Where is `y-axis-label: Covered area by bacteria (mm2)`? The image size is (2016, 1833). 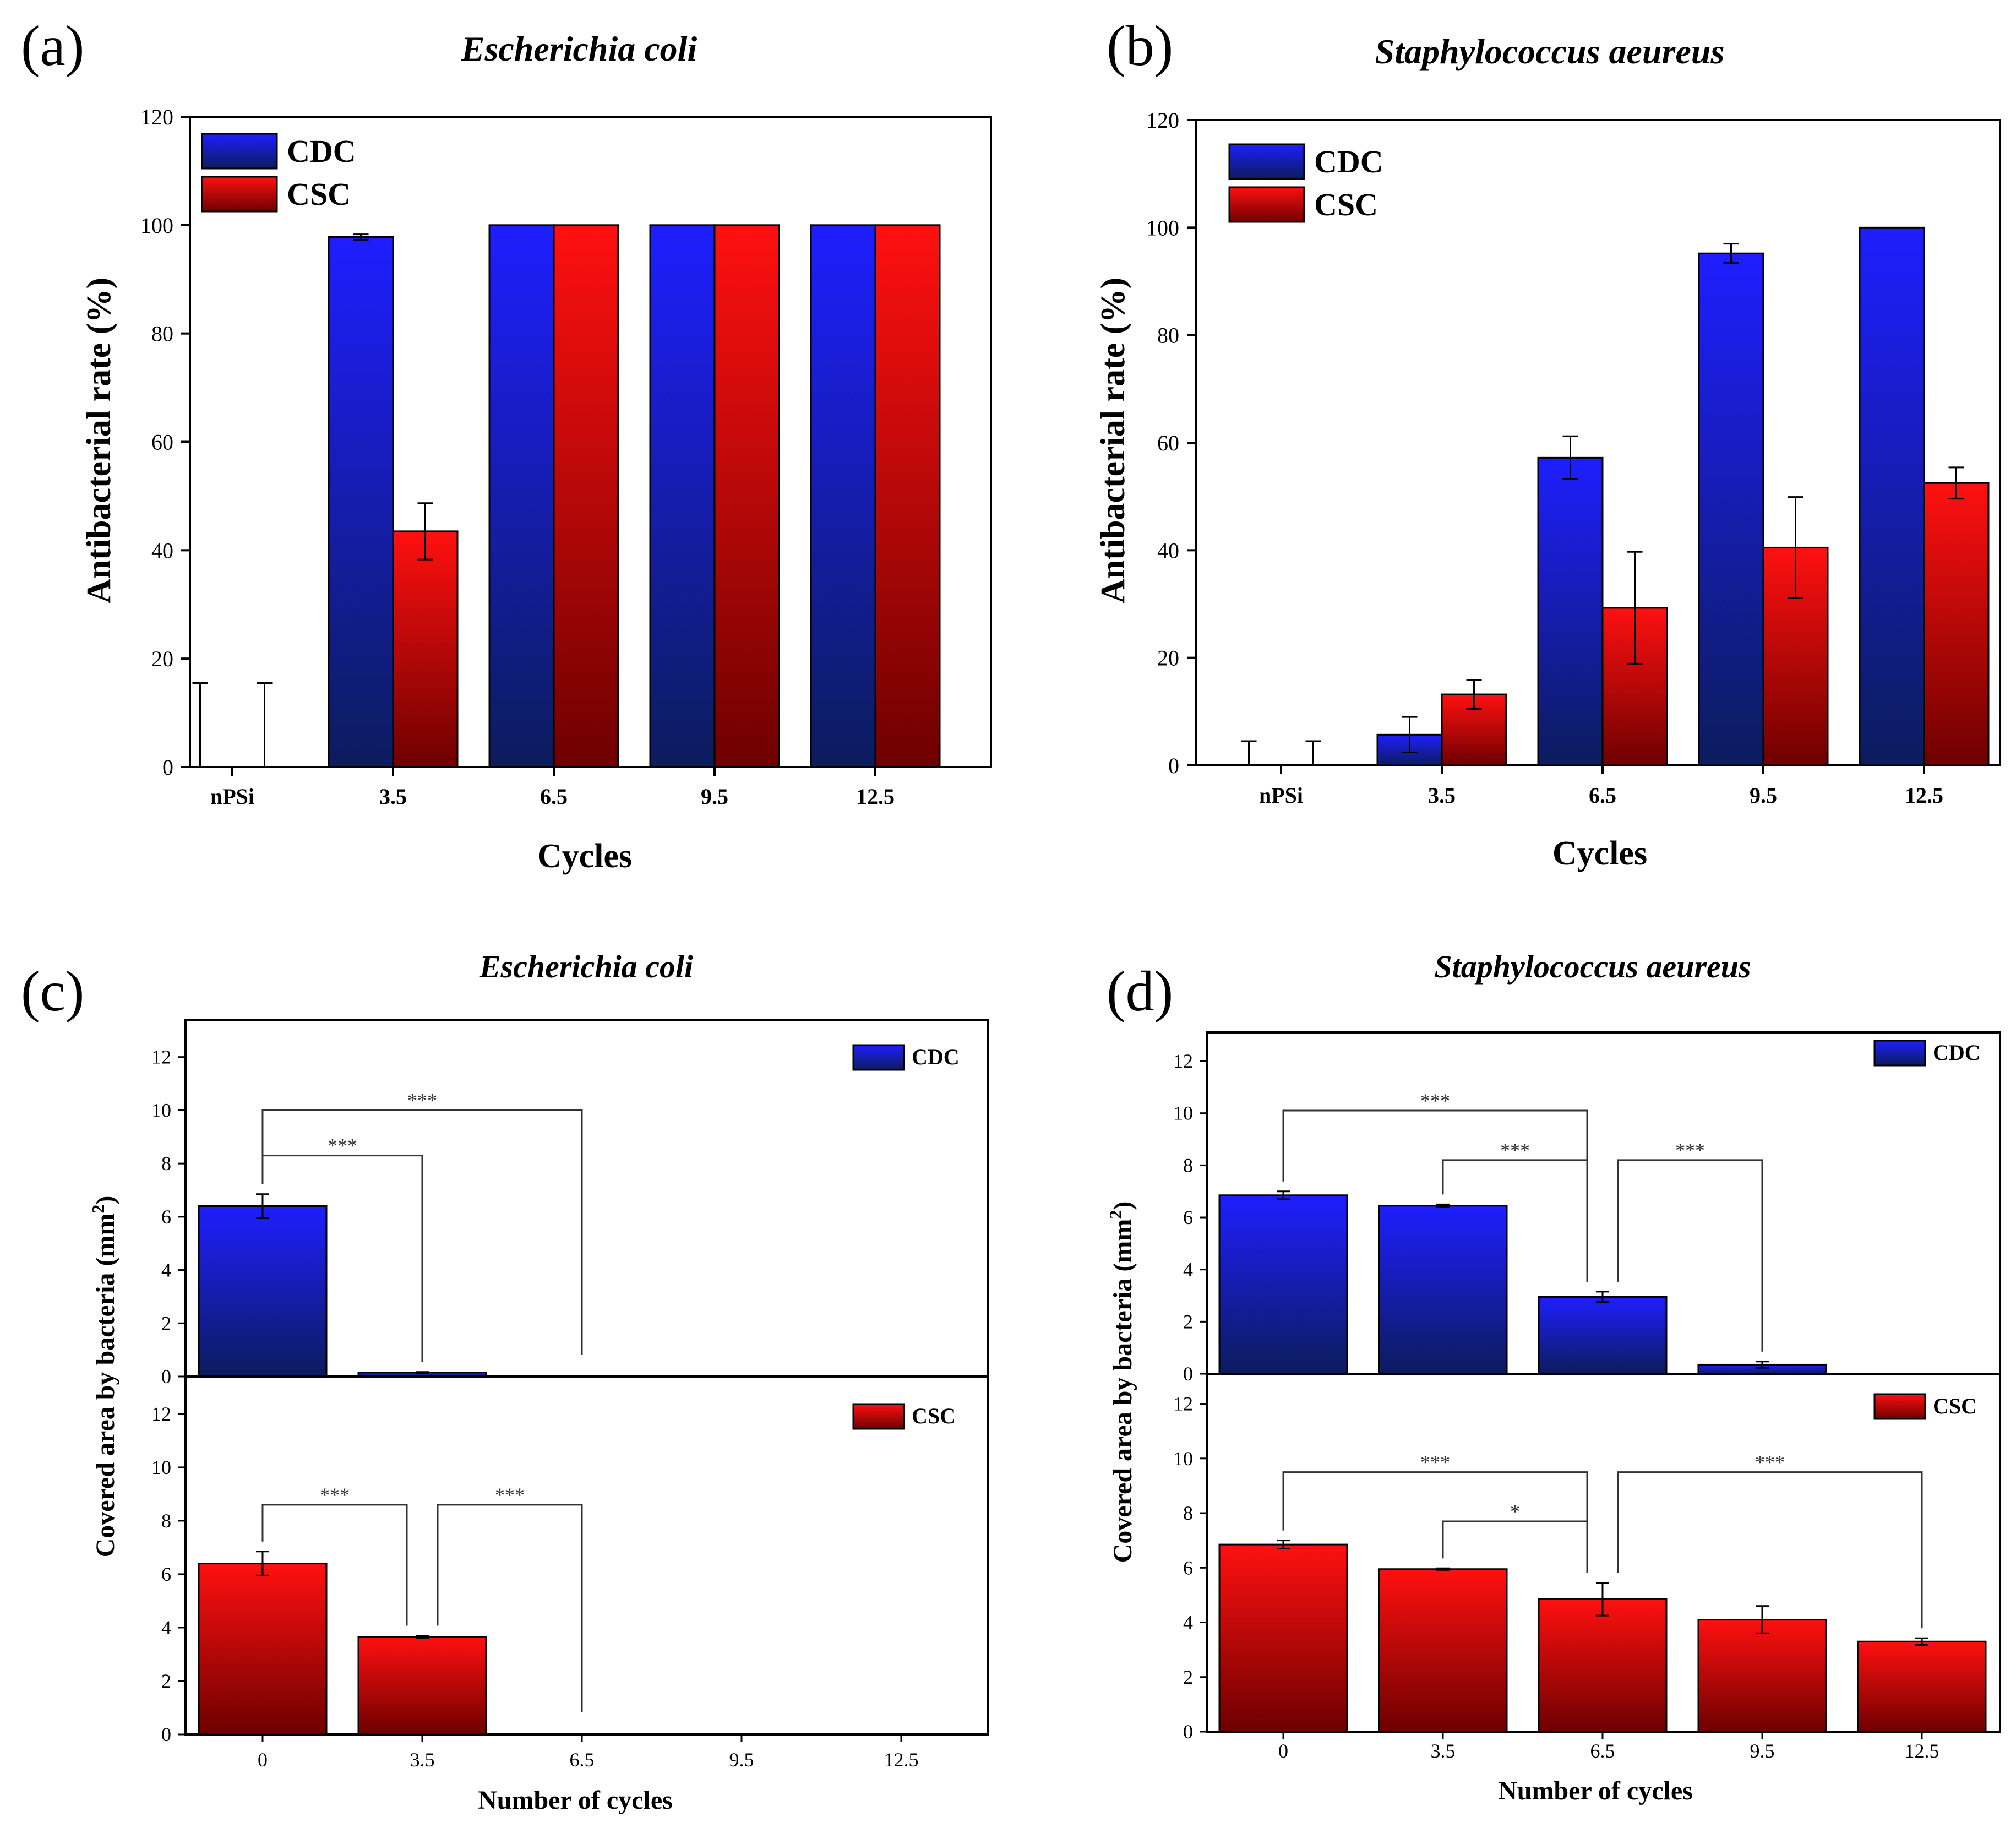
y-axis-label: Covered area by bacteria (mm2) is located at coordinates (1121, 1382).